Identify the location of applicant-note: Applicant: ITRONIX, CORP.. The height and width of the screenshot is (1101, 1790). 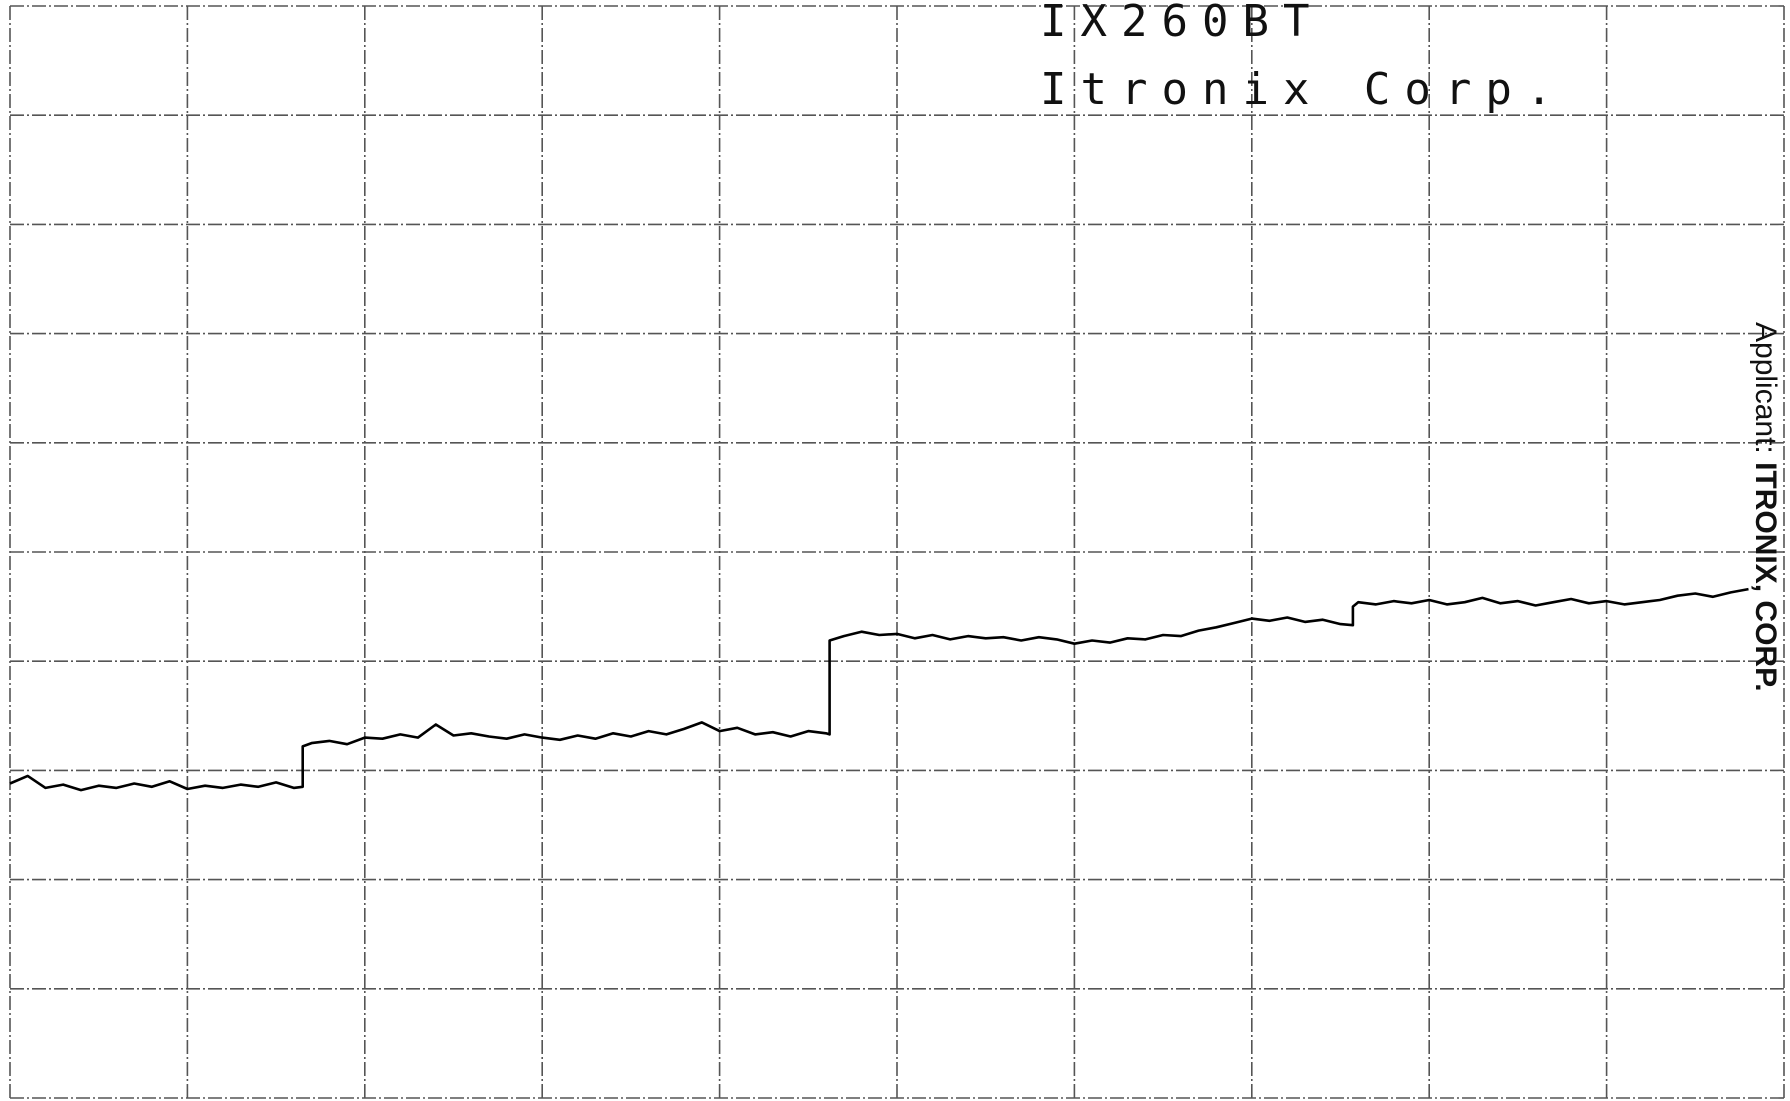
(1765, 507).